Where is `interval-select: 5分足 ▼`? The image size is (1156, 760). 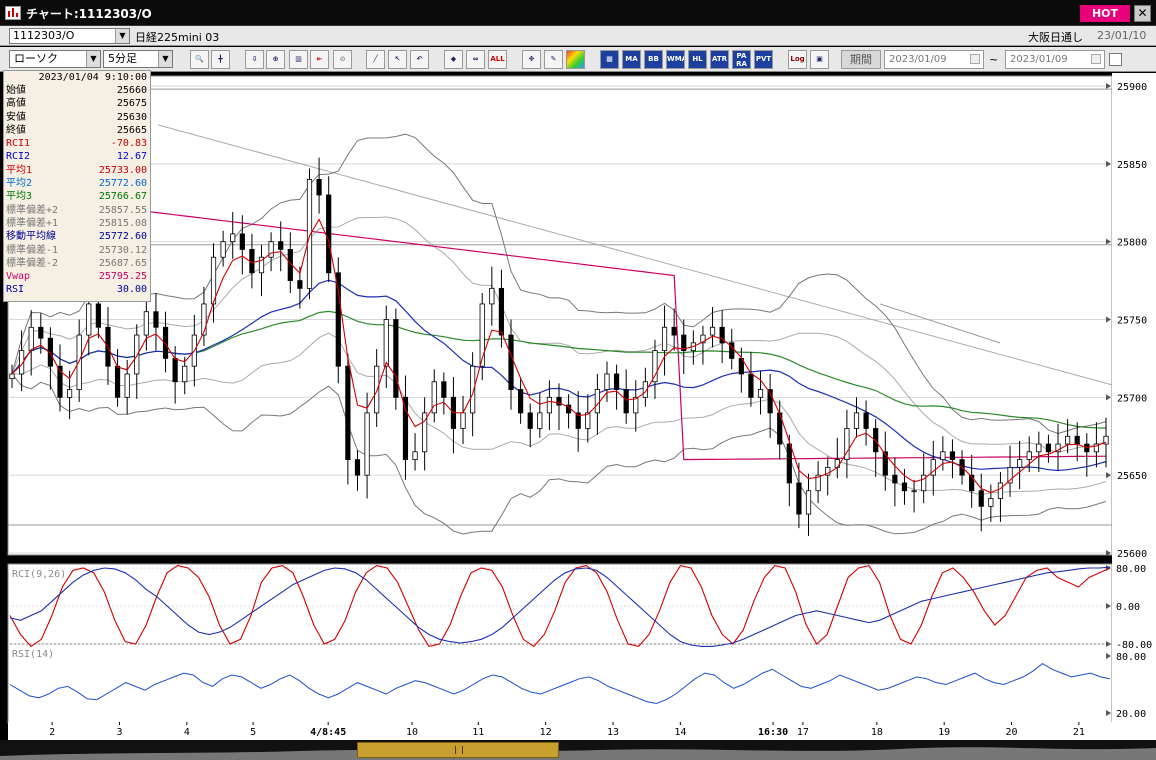
interval-select: 5分足 ▼ is located at coordinates (138, 59).